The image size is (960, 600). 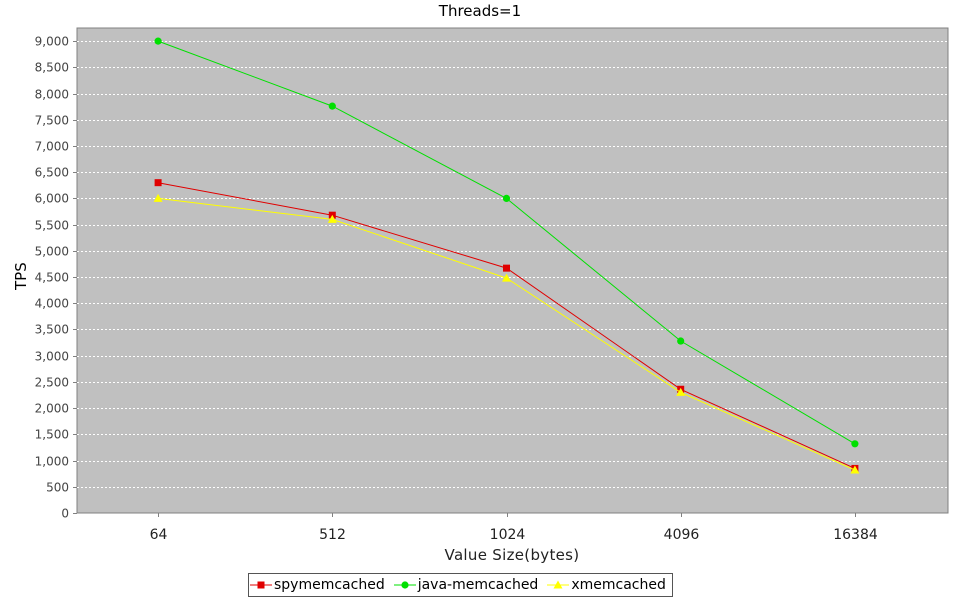 I want to click on y-tick-label: 6,500, so click(x=52, y=173).